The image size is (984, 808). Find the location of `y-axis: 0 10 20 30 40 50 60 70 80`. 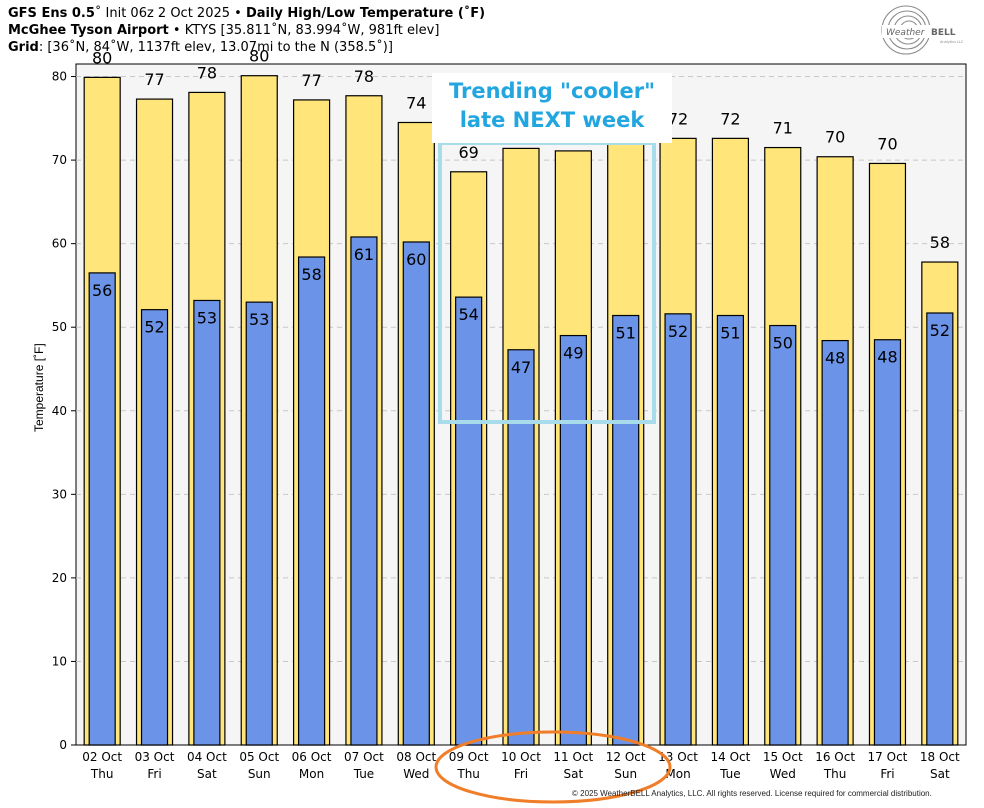

y-axis: 0 10 20 30 40 50 60 70 80 is located at coordinates (64, 411).